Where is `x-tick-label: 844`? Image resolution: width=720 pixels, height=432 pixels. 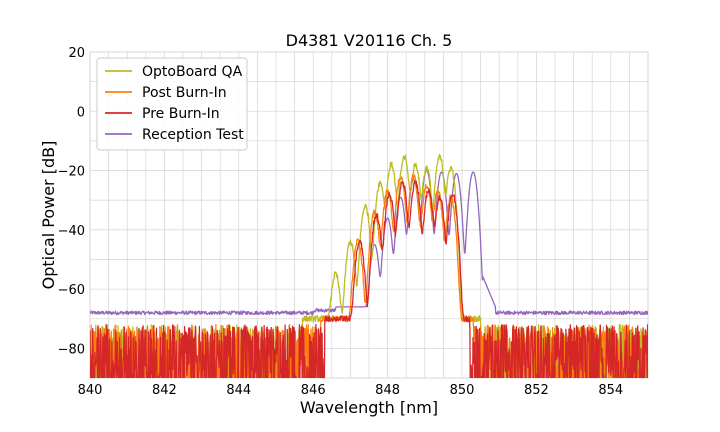 x-tick-label: 844 is located at coordinates (238, 390).